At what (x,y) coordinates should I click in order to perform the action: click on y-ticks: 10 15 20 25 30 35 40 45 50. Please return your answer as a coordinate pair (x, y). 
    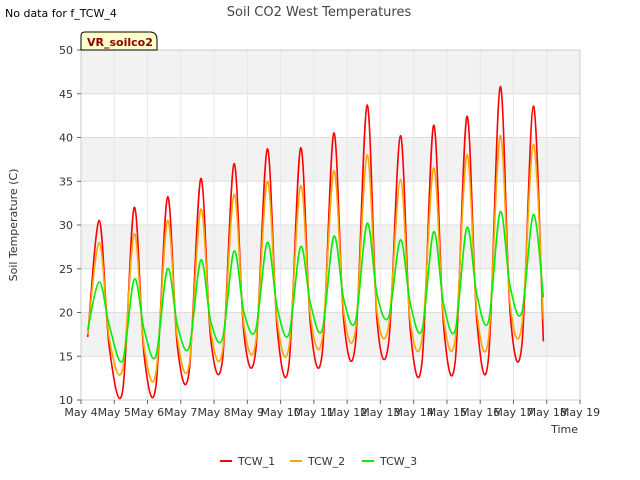
    Looking at the image, I should click on (70, 225).